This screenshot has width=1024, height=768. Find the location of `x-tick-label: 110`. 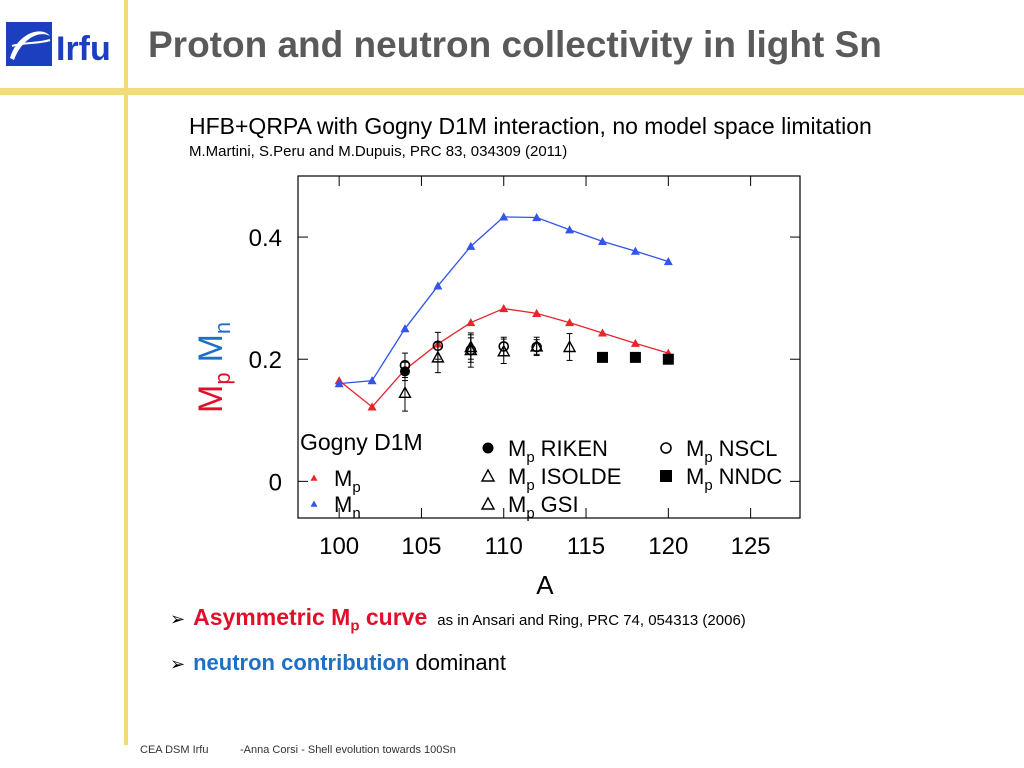

x-tick-label: 110 is located at coordinates (504, 546).